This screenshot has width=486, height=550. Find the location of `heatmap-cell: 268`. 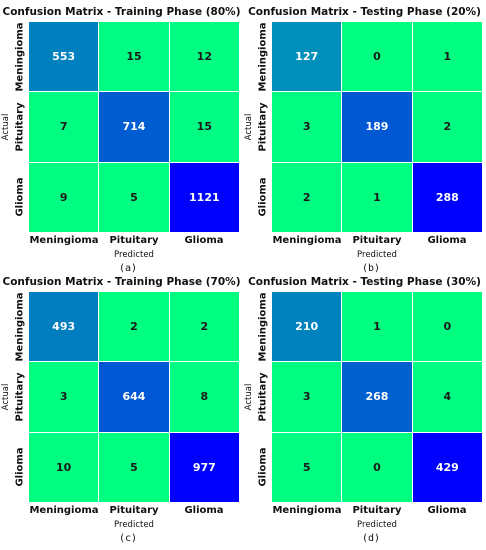

heatmap-cell: 268 is located at coordinates (377, 397).